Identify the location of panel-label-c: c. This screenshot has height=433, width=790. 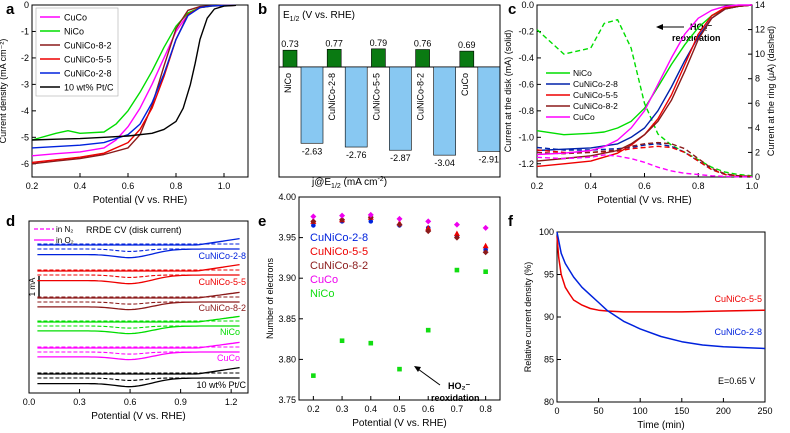
(512, 9).